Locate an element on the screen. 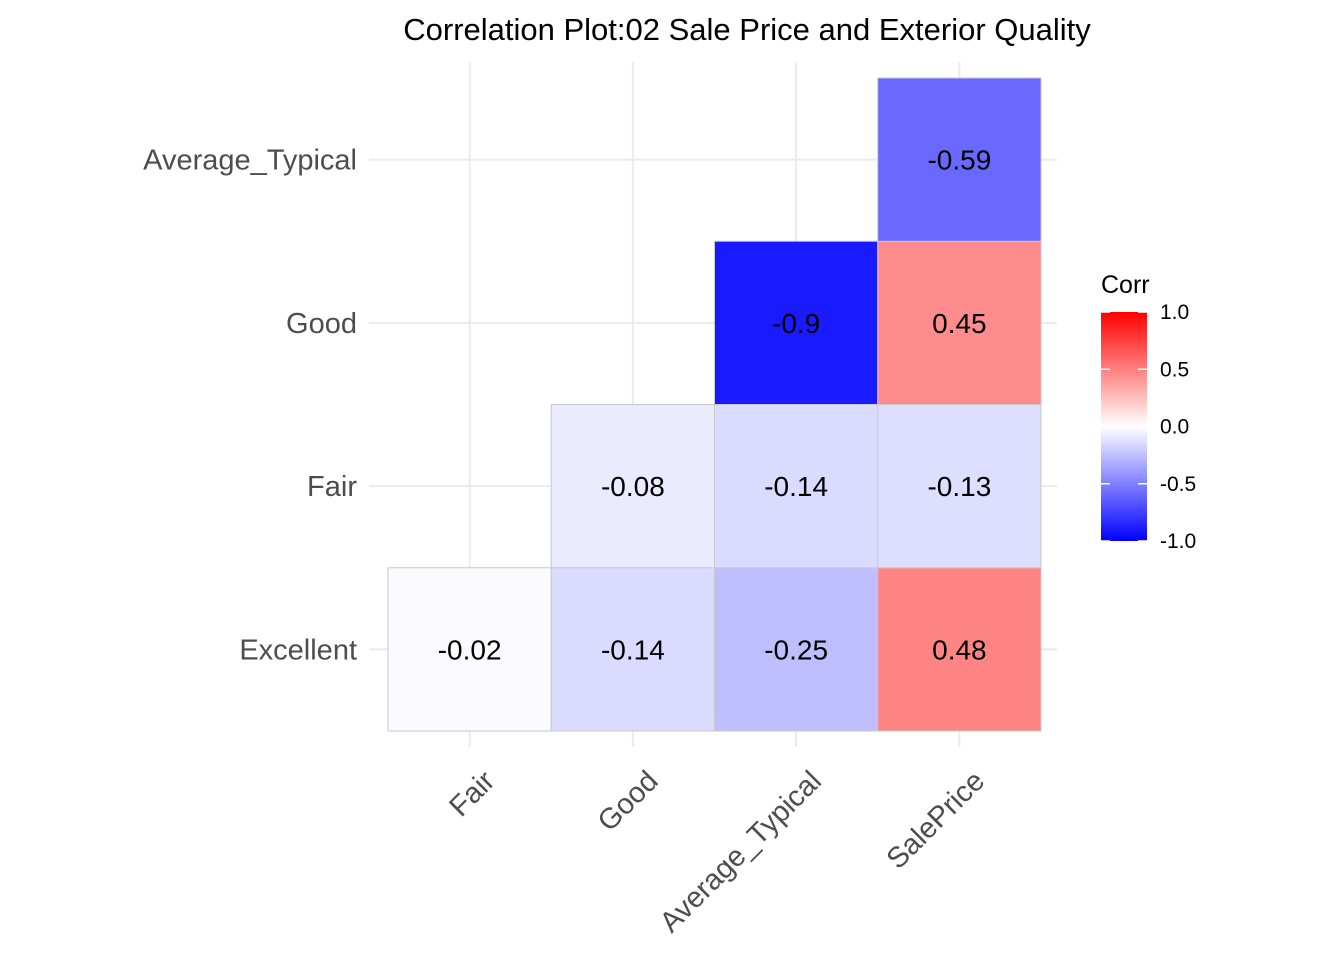  y-tick-label: Excellent is located at coordinates (298, 650).